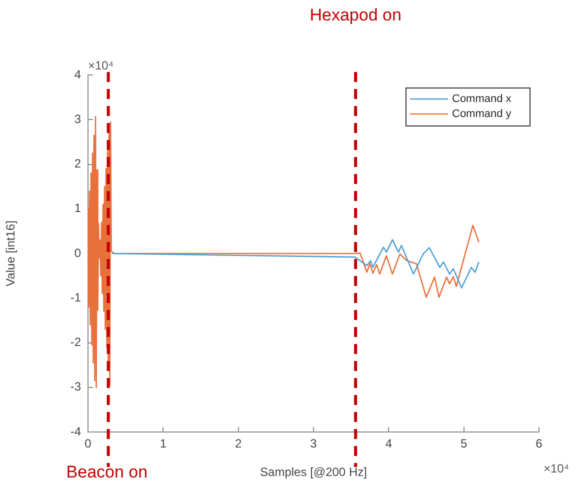 The height and width of the screenshot is (484, 588). Describe the element at coordinates (78, 253) in the screenshot. I see `y-tick-label: 0` at that location.